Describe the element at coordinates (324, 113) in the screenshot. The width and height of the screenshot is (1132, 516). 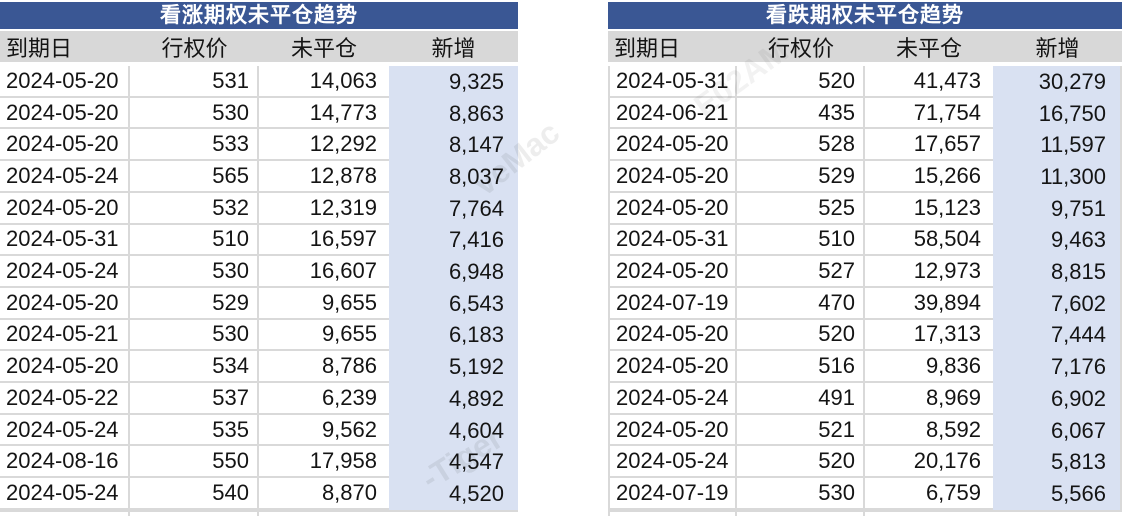
I see `open-interest-cell: 14,773` at that location.